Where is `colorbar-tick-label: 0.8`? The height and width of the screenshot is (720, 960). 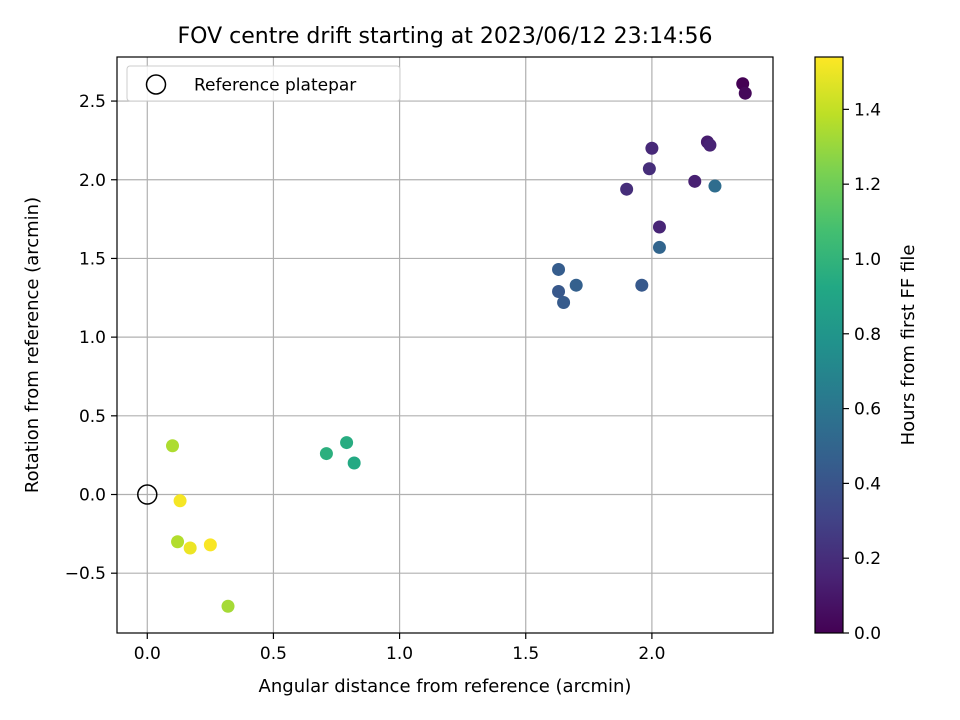
colorbar-tick-label: 0.8 is located at coordinates (867, 335).